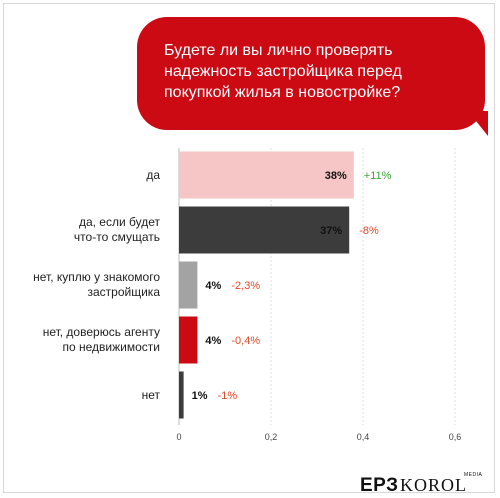 The image size is (500, 498). I want to click on x-tick-label: 0,6, so click(455, 437).